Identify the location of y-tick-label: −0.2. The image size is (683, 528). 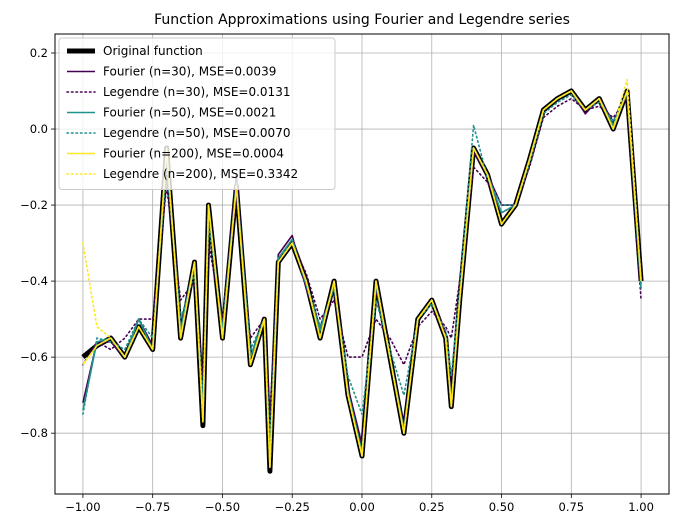
(34, 205).